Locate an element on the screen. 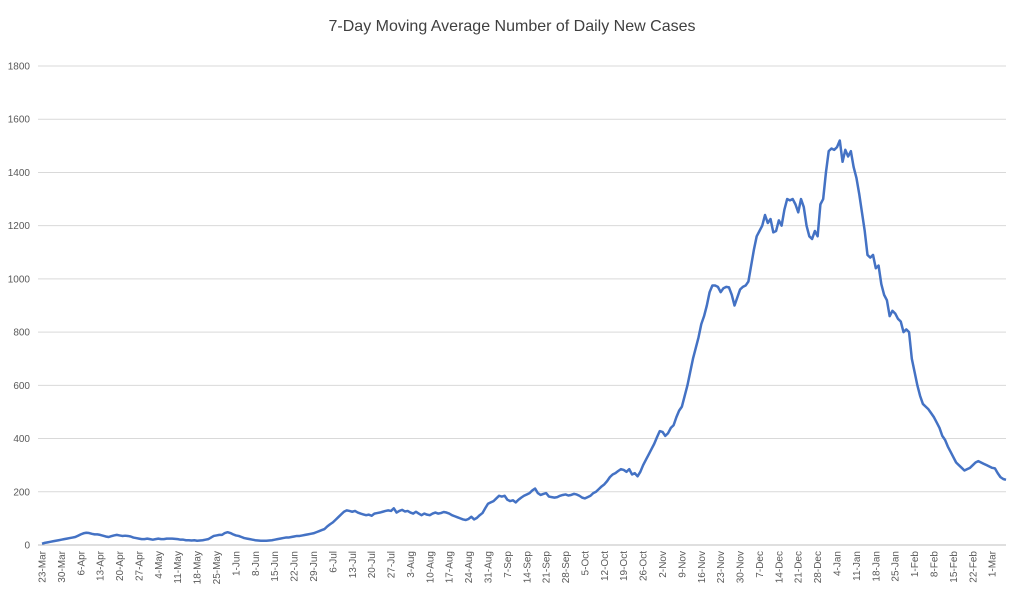 Image resolution: width=1024 pixels, height=607 pixels. x-tick-label: 16-Nov is located at coordinates (702, 567).